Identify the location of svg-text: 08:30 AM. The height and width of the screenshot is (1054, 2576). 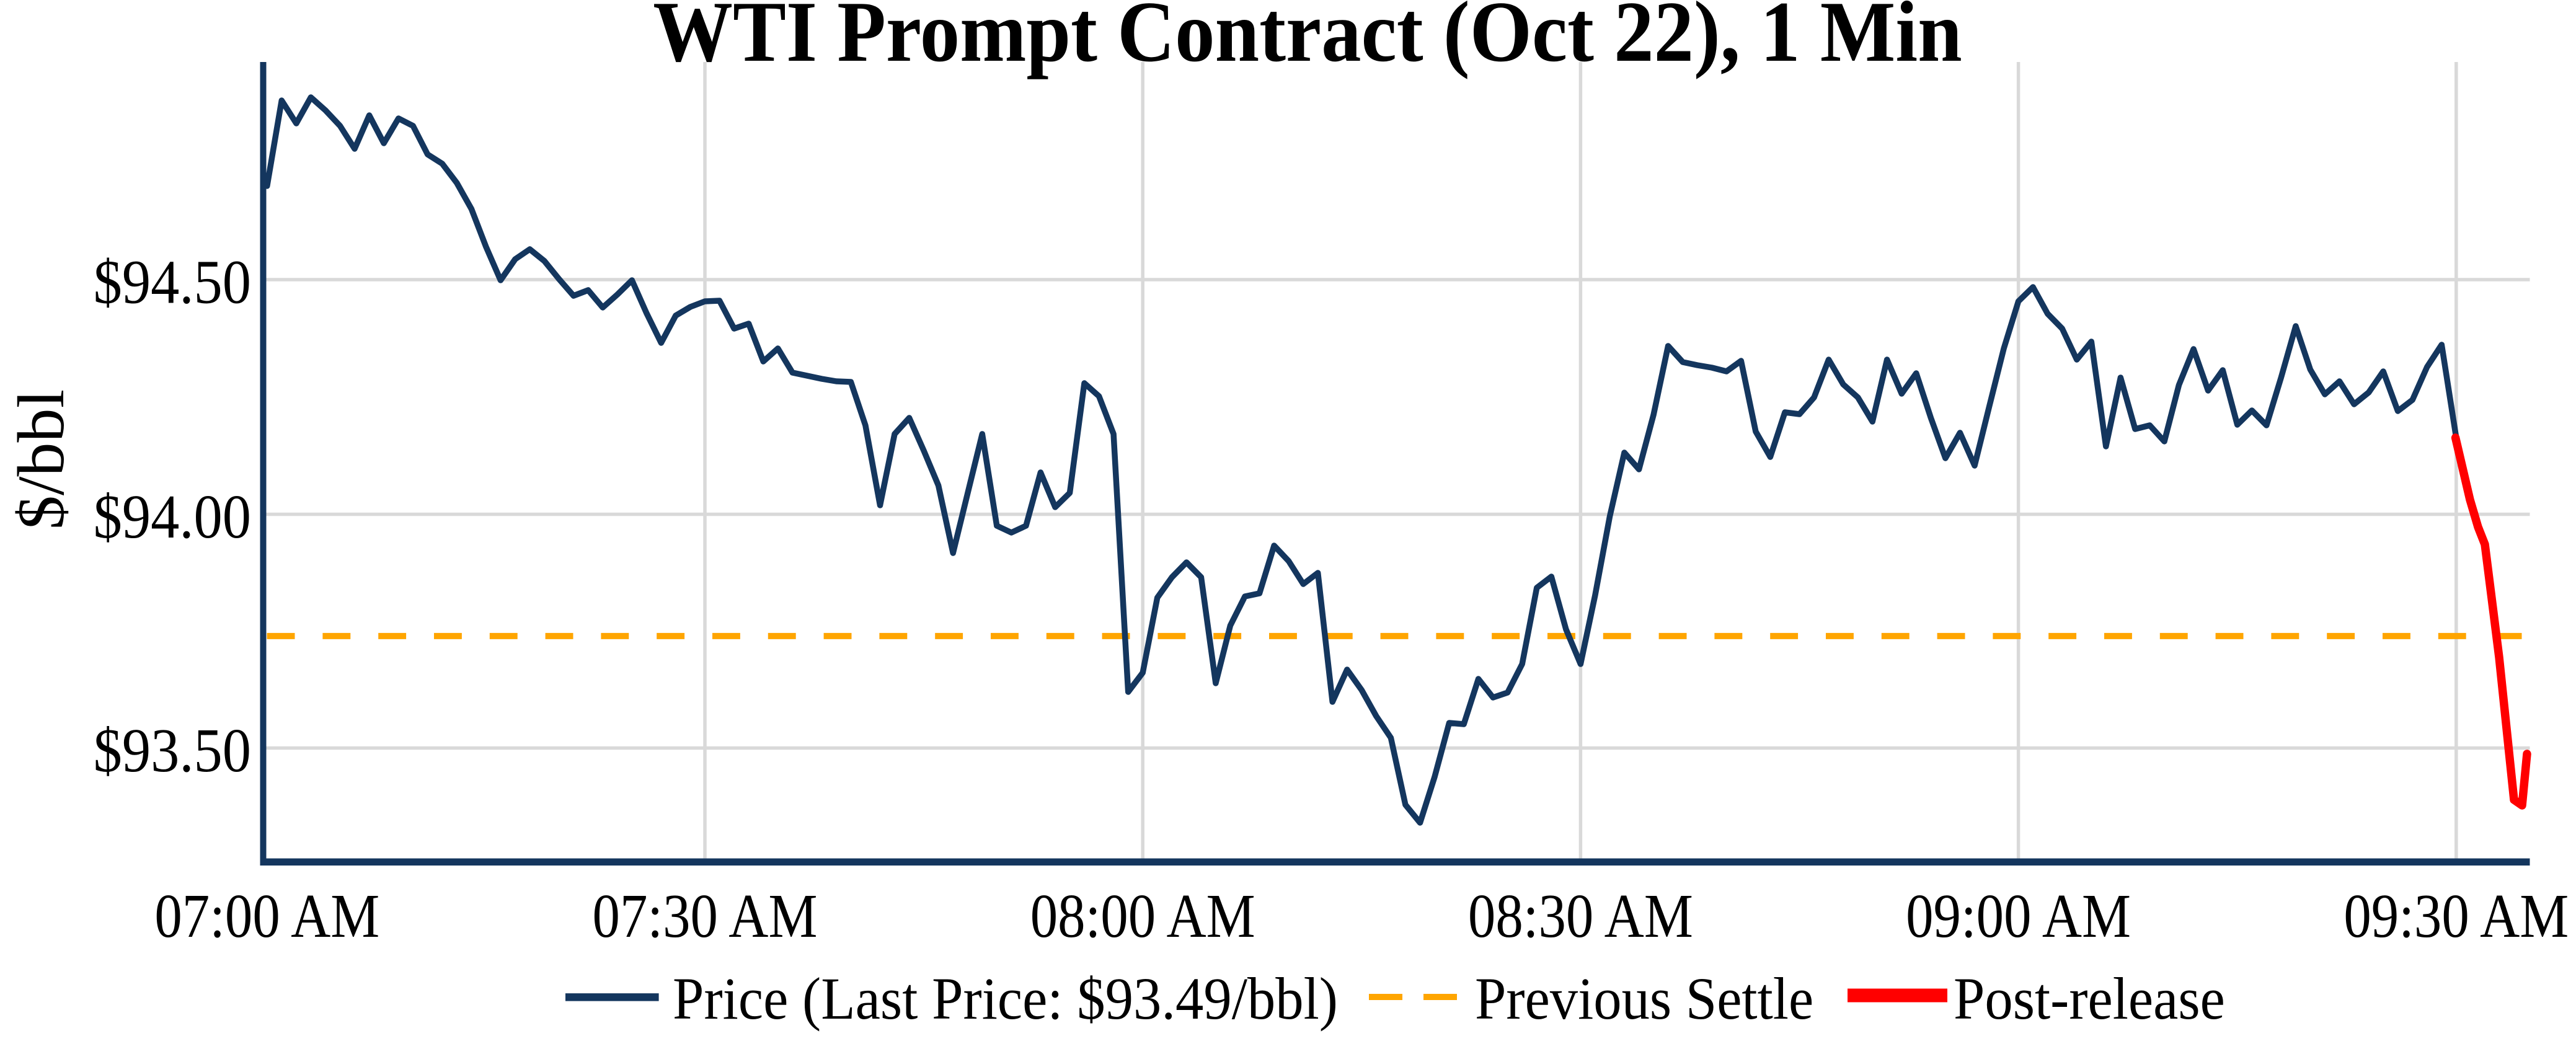
(1580, 916).